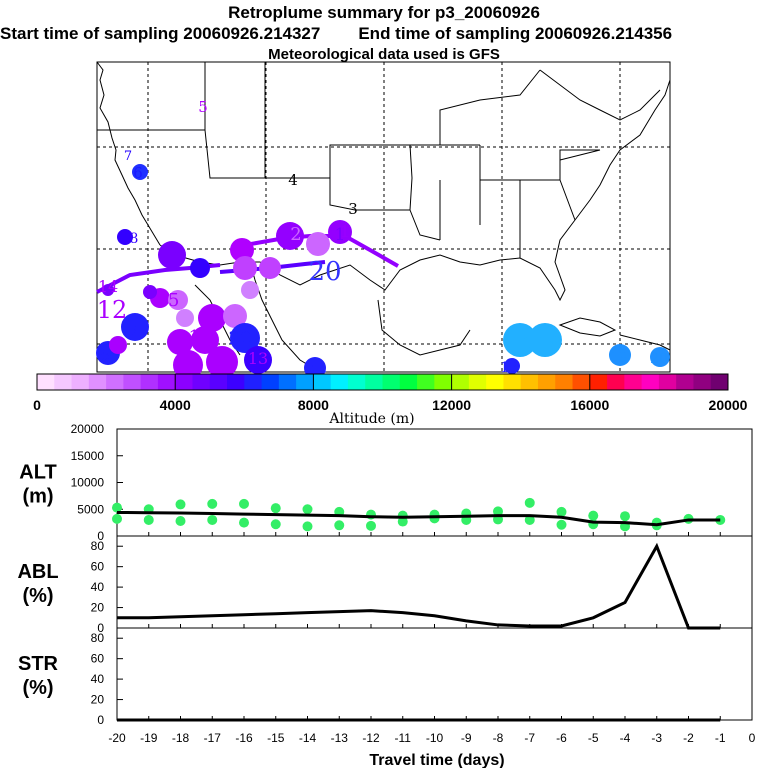 This screenshot has width=768, height=768. I want to click on colorbar-tick-label: 12000, so click(451, 405).